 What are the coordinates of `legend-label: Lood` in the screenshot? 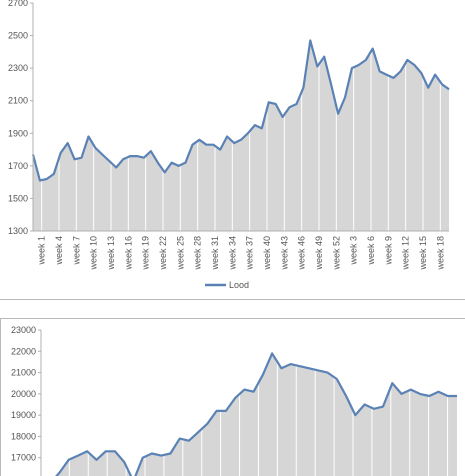 It's located at (239, 285).